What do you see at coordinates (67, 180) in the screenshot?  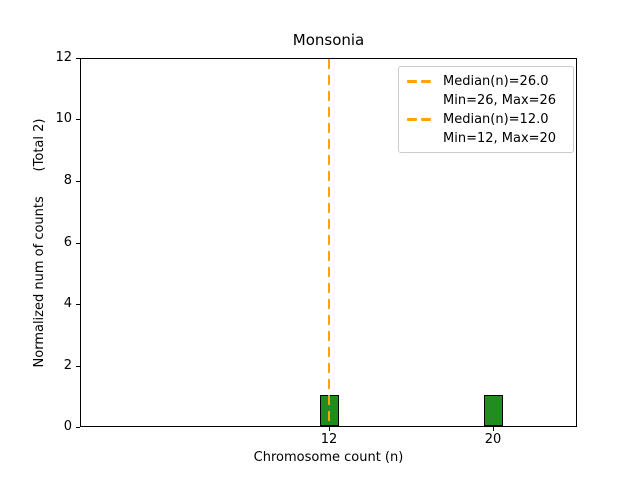 I see `y-tick-label: 8` at bounding box center [67, 180].